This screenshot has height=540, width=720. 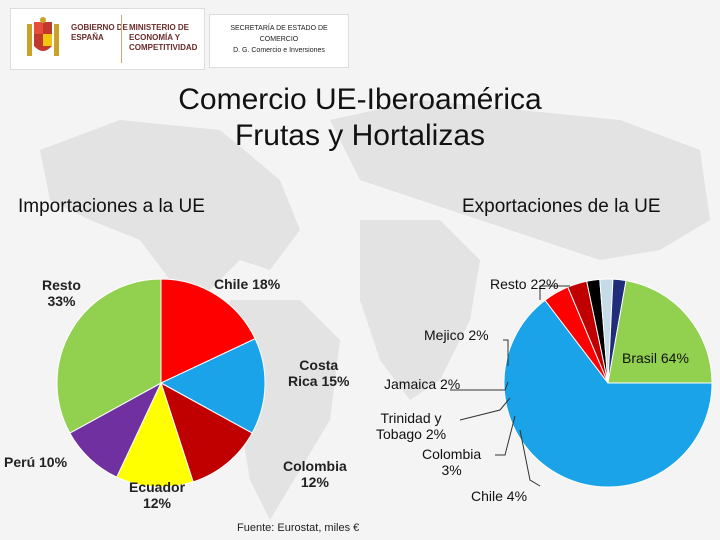 I want to click on gobierno-label: GOBIERNO DE ESPAÑA, so click(x=99, y=32).